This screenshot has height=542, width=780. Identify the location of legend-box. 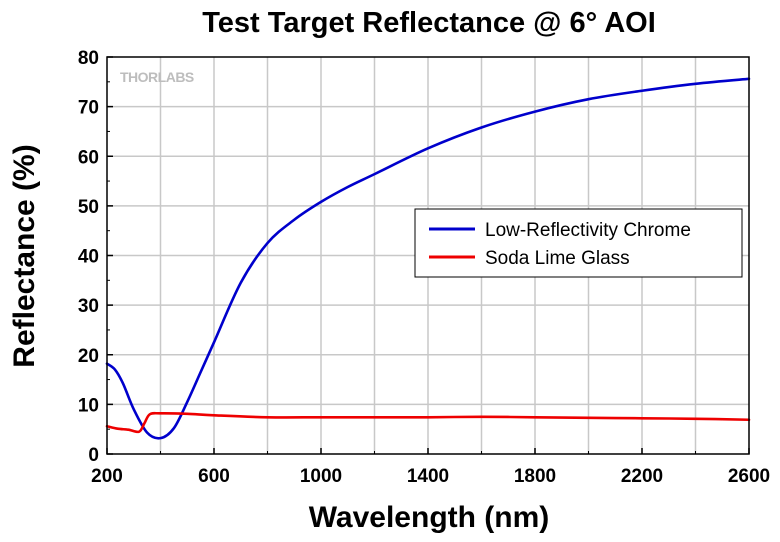
(578, 243).